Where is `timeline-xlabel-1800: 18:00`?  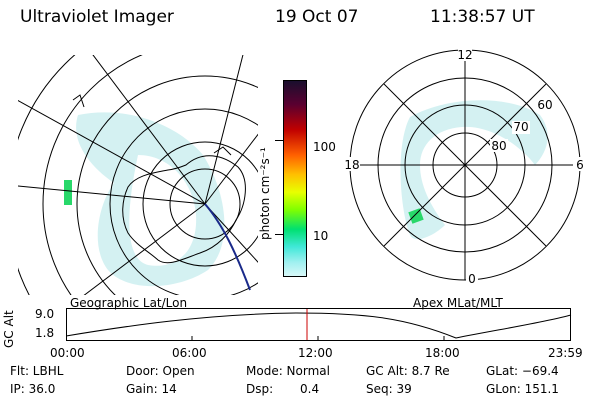 timeline-xlabel-1800: 18:00 is located at coordinates (442, 353).